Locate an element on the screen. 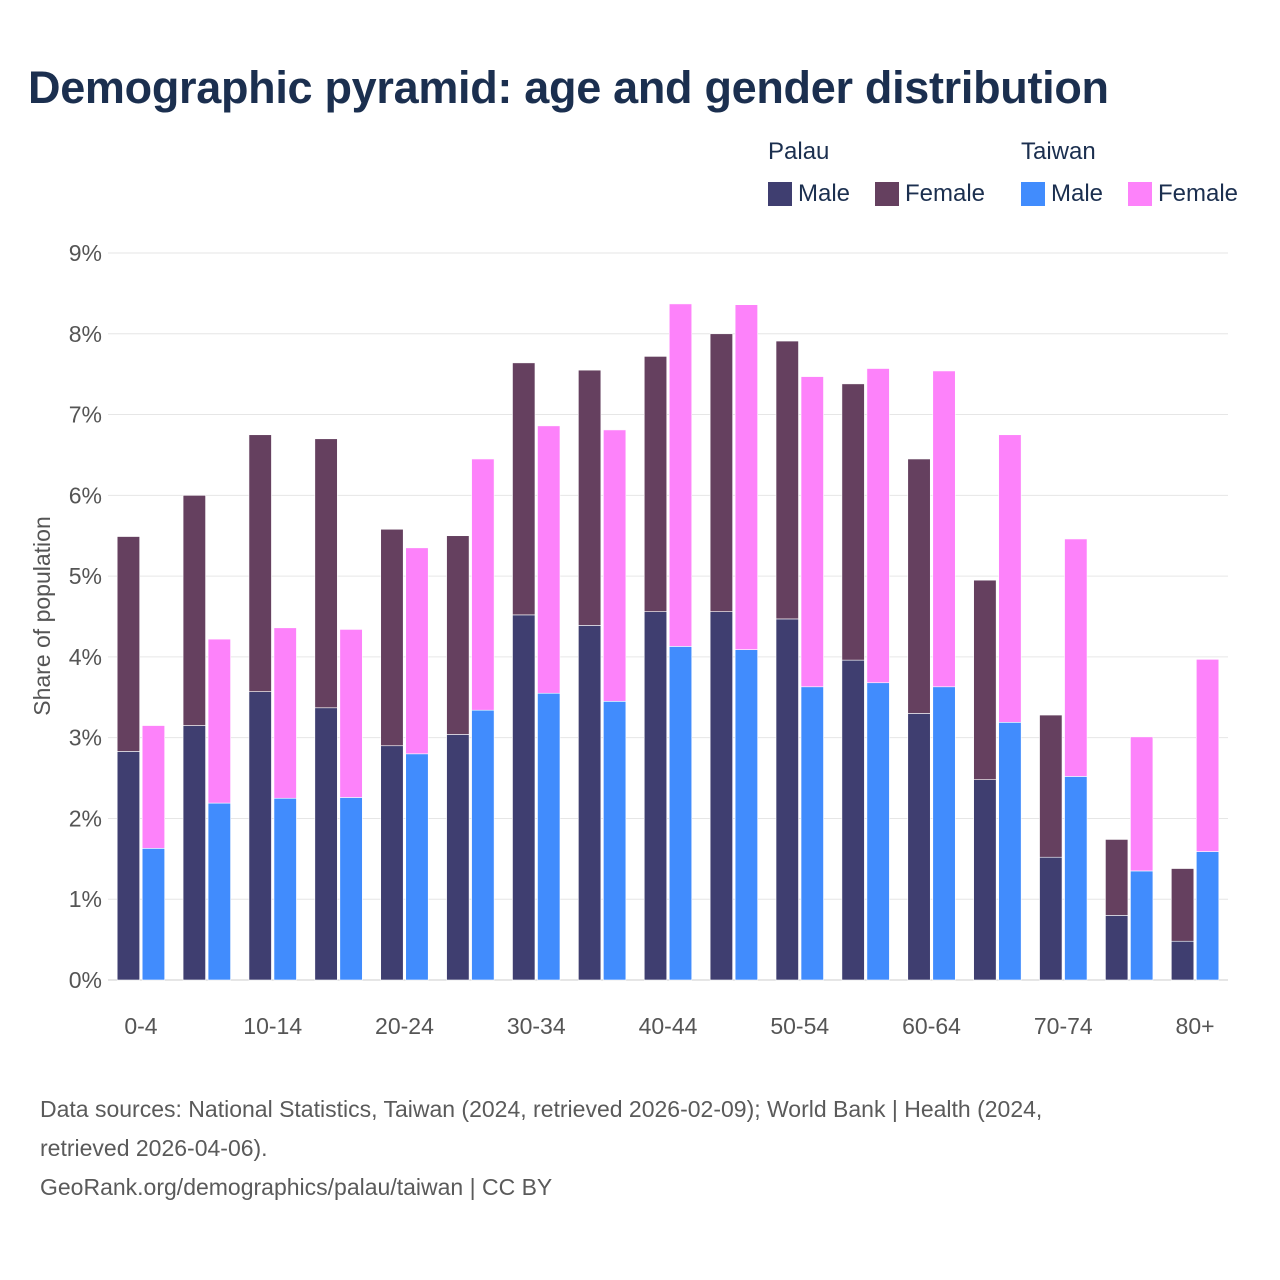 This screenshot has width=1280, height=1280. bar-palau-male-80+ is located at coordinates (1183, 960).